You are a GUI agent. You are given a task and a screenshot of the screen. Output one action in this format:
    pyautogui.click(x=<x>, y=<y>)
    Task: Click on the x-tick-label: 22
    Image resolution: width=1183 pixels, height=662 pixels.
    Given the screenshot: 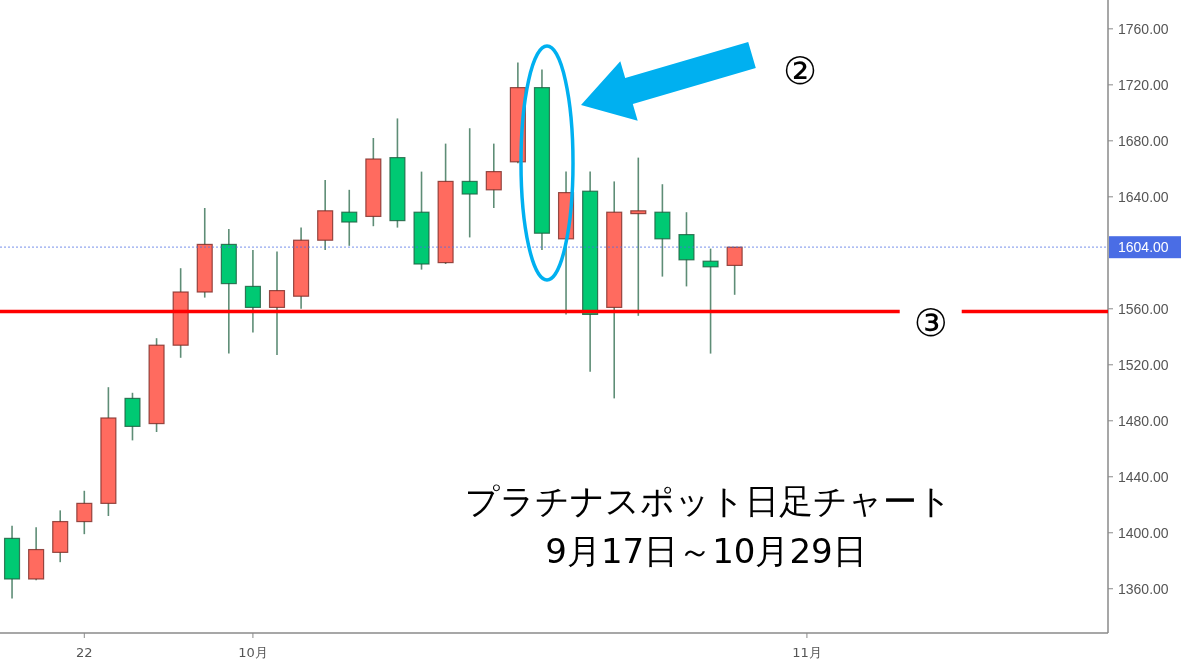 What is the action you would take?
    pyautogui.click(x=84, y=652)
    